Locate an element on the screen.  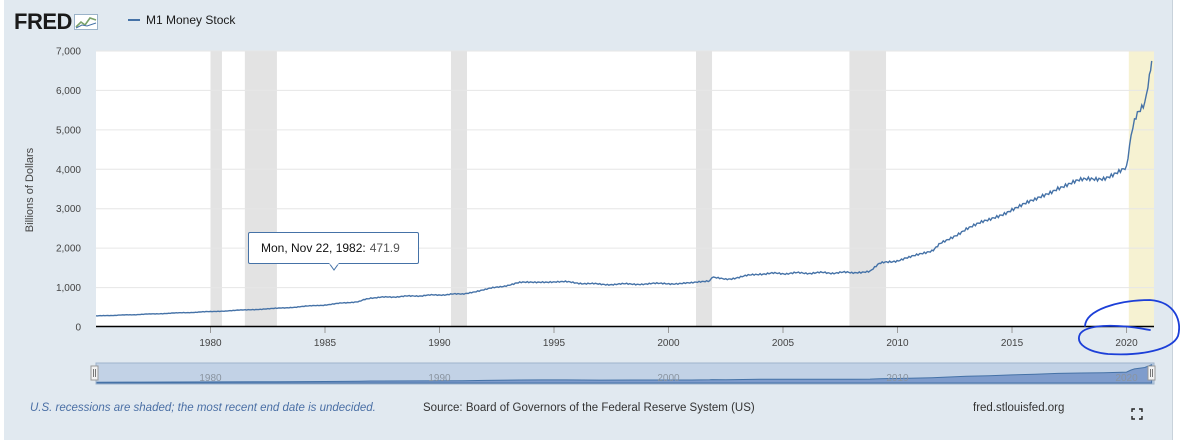
tooltip-value: 471.9 is located at coordinates (384, 248).